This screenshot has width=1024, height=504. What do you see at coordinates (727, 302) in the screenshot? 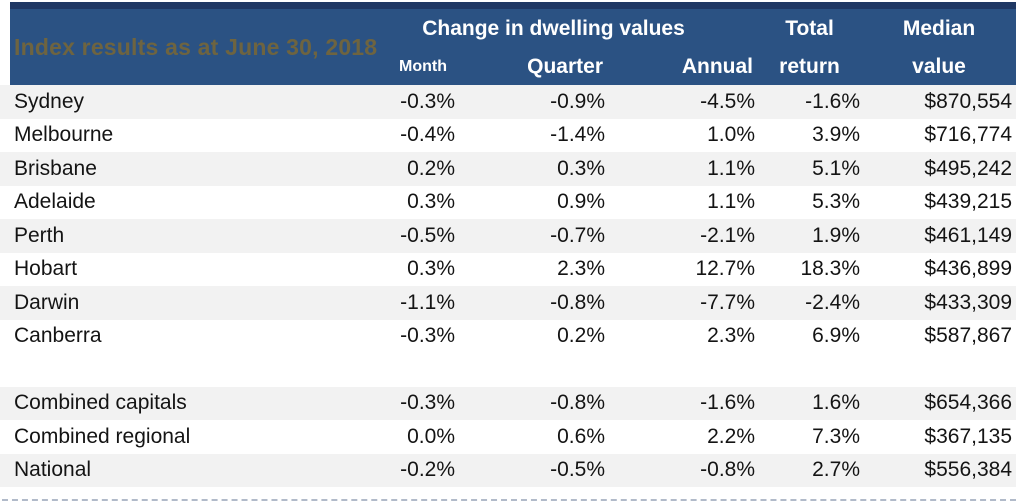
I see `annual-cell: -7.7%` at bounding box center [727, 302].